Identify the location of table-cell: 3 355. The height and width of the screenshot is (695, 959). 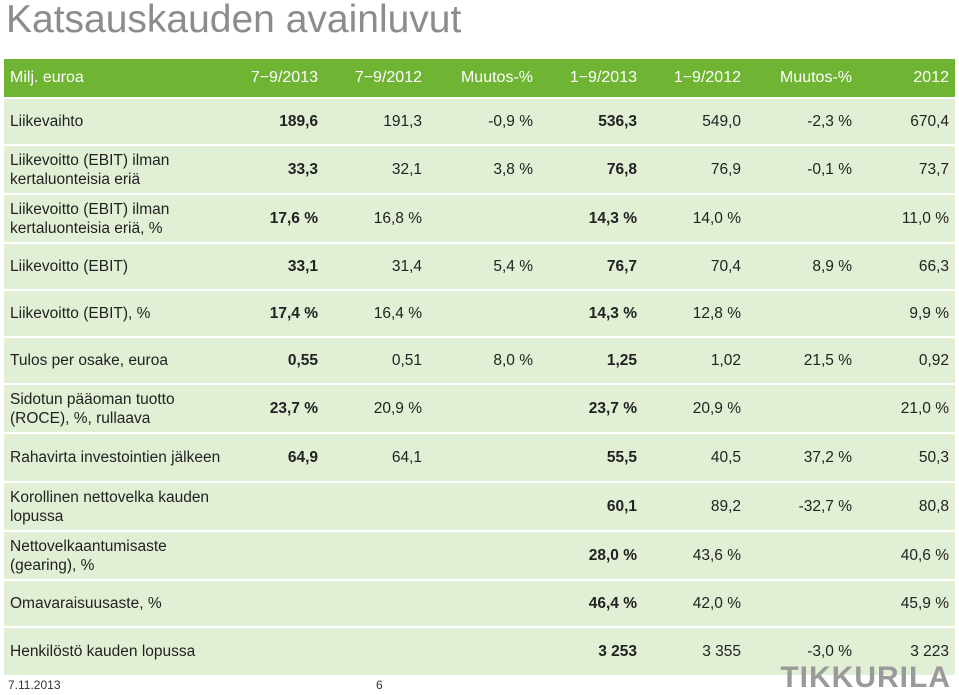
(695, 651).